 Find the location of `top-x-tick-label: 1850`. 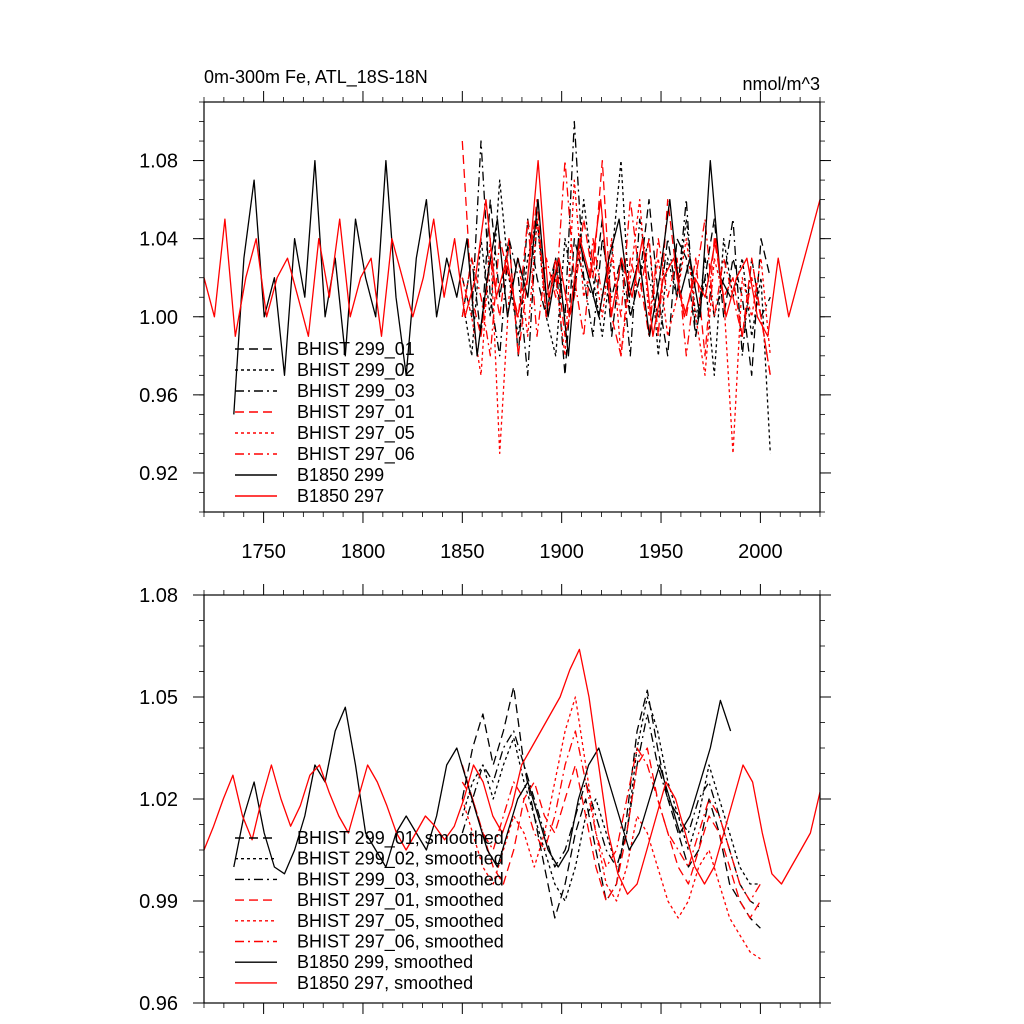

top-x-tick-label: 1850 is located at coordinates (462, 552).